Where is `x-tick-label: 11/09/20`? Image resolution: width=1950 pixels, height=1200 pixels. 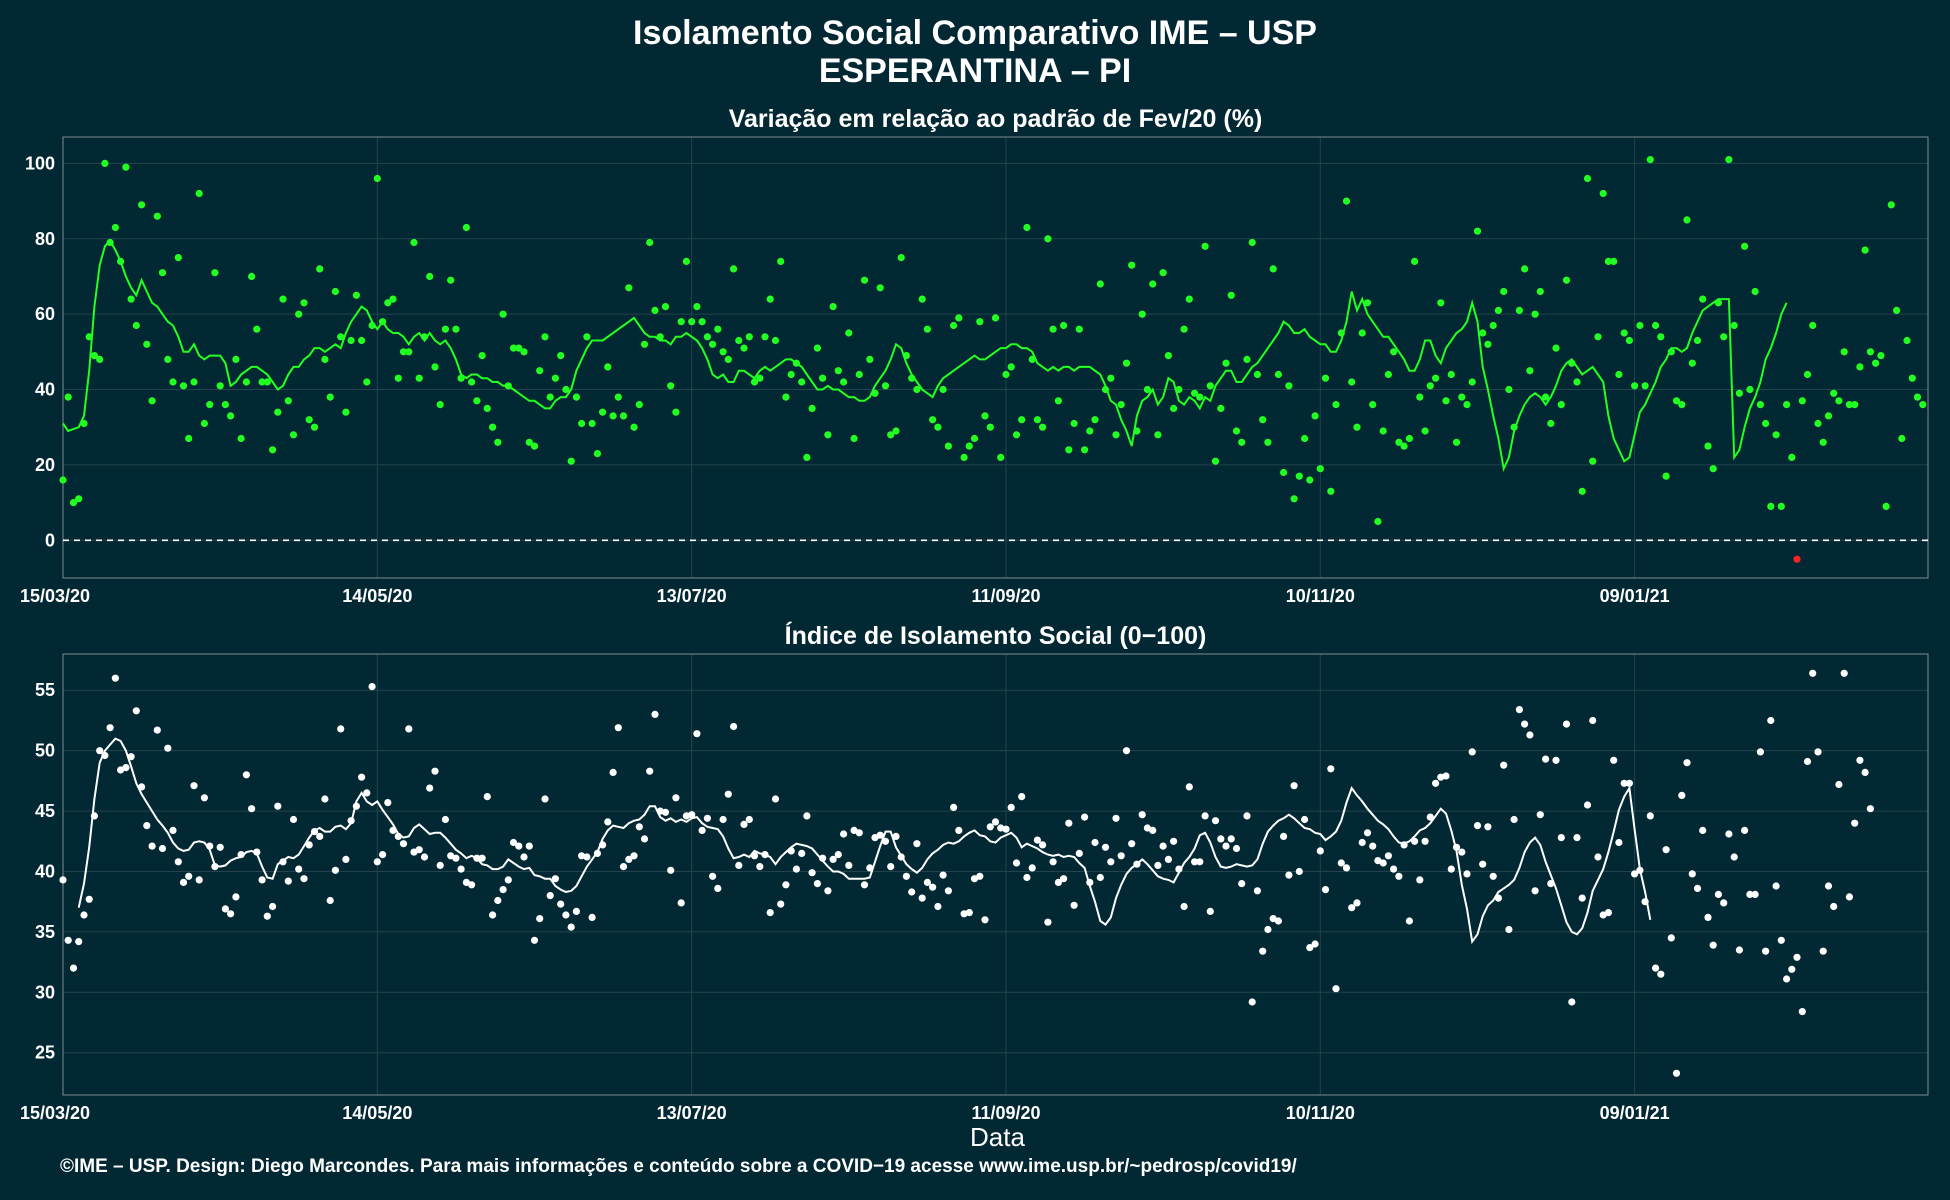
x-tick-label: 11/09/20 is located at coordinates (1005, 1113).